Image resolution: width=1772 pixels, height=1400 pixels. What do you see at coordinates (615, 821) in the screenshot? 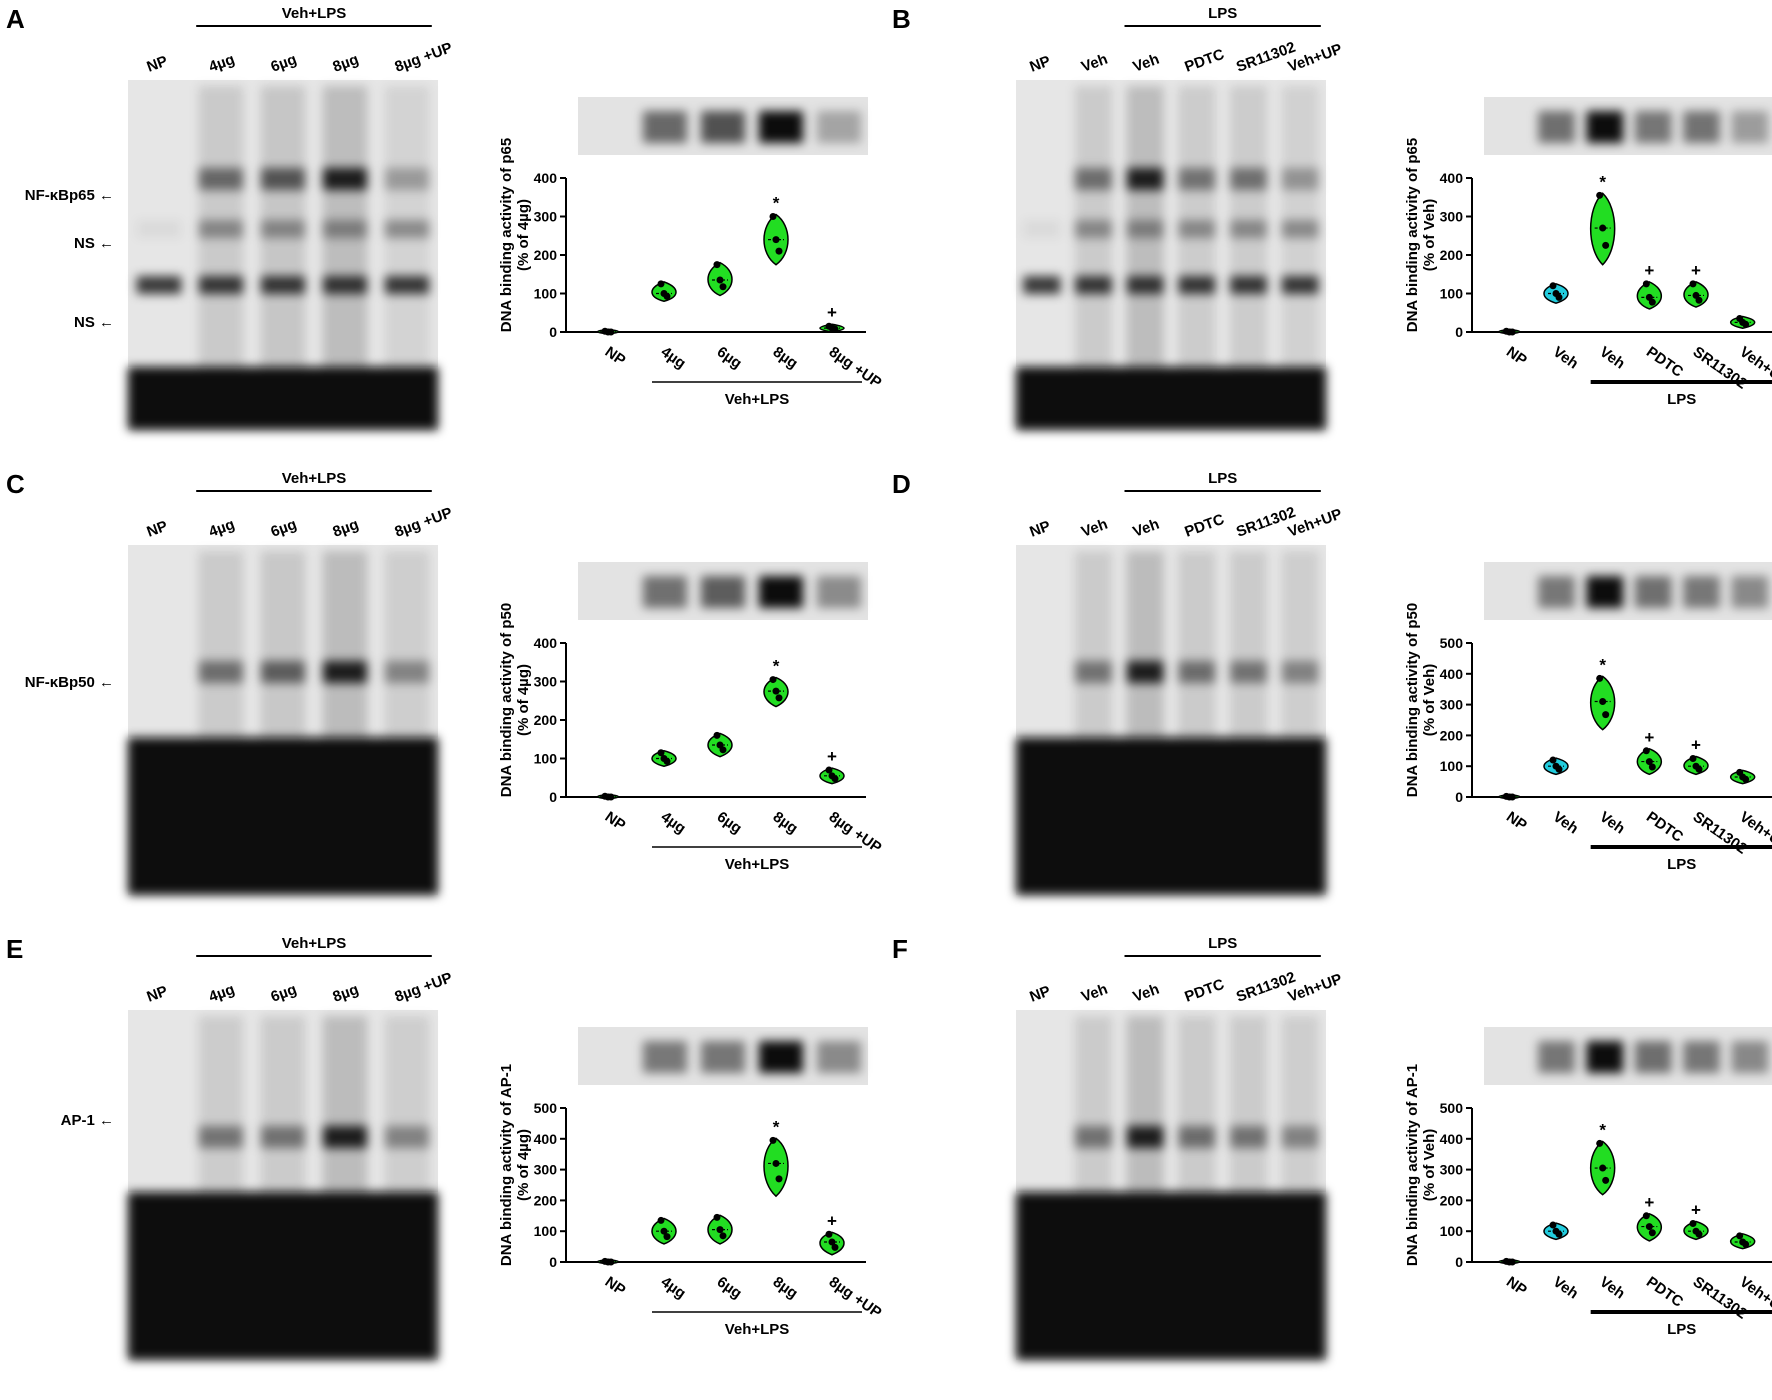
I see `x-tick-label: NP` at bounding box center [615, 821].